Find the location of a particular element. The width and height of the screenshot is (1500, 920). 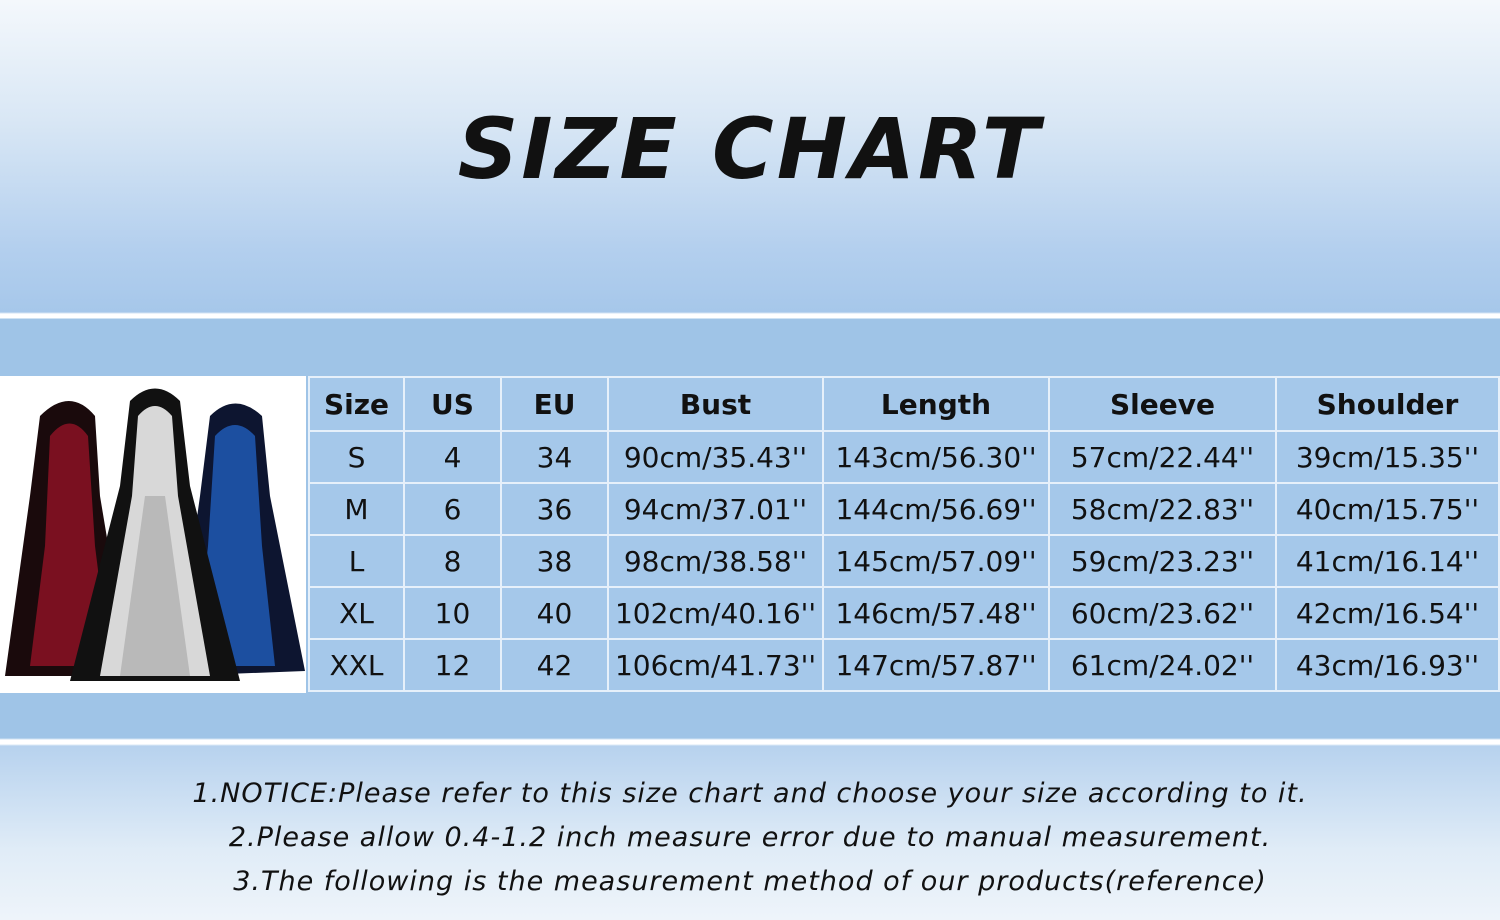

table-cell: 106cm/41.73'' is located at coordinates (715, 665).